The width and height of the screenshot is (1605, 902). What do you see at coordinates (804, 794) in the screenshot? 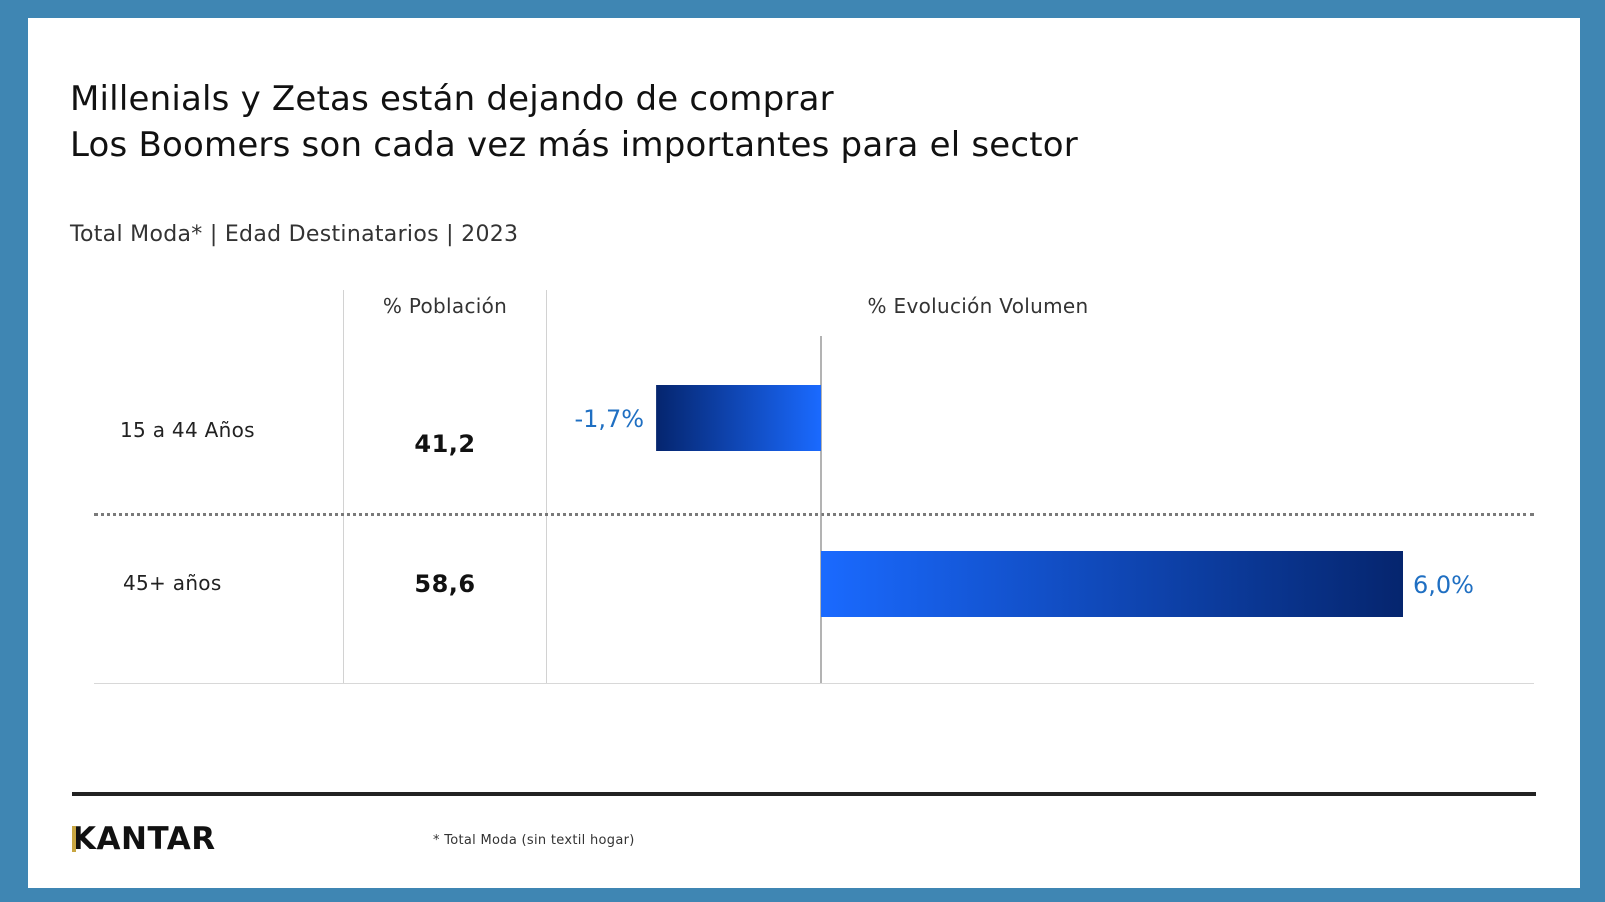
I see `footer-rule` at bounding box center [804, 794].